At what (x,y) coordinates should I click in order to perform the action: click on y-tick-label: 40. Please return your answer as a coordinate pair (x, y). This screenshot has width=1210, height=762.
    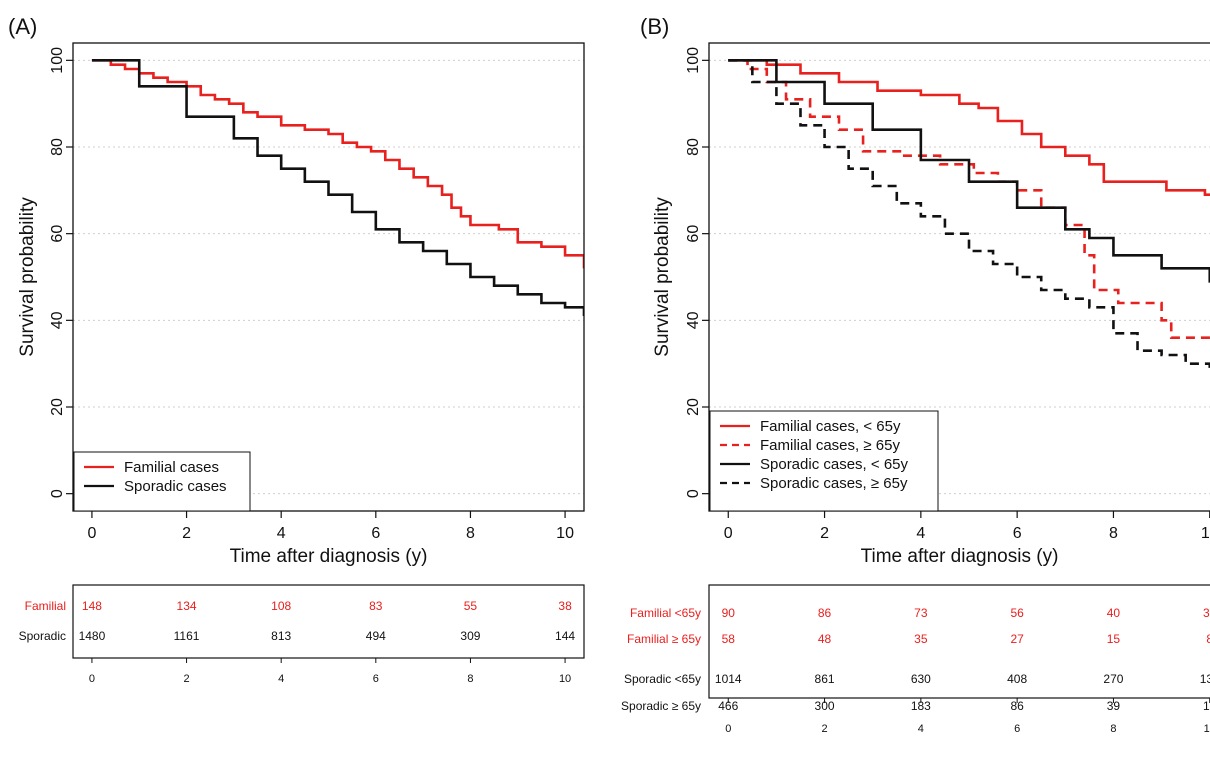
    Looking at the image, I should click on (57, 320).